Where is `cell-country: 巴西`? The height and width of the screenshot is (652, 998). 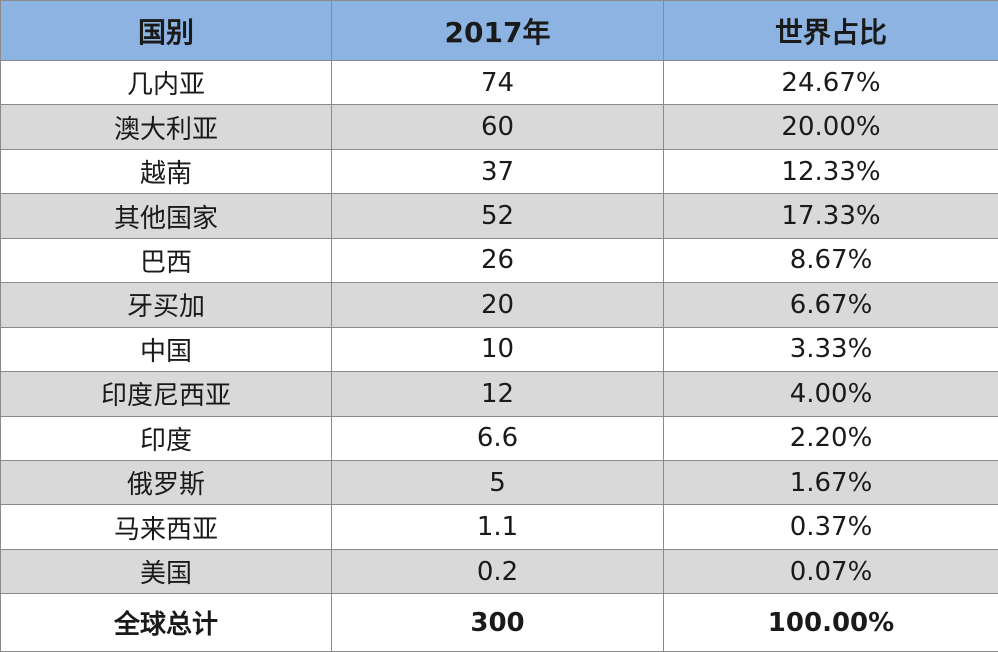
cell-country: 巴西 is located at coordinates (166, 260).